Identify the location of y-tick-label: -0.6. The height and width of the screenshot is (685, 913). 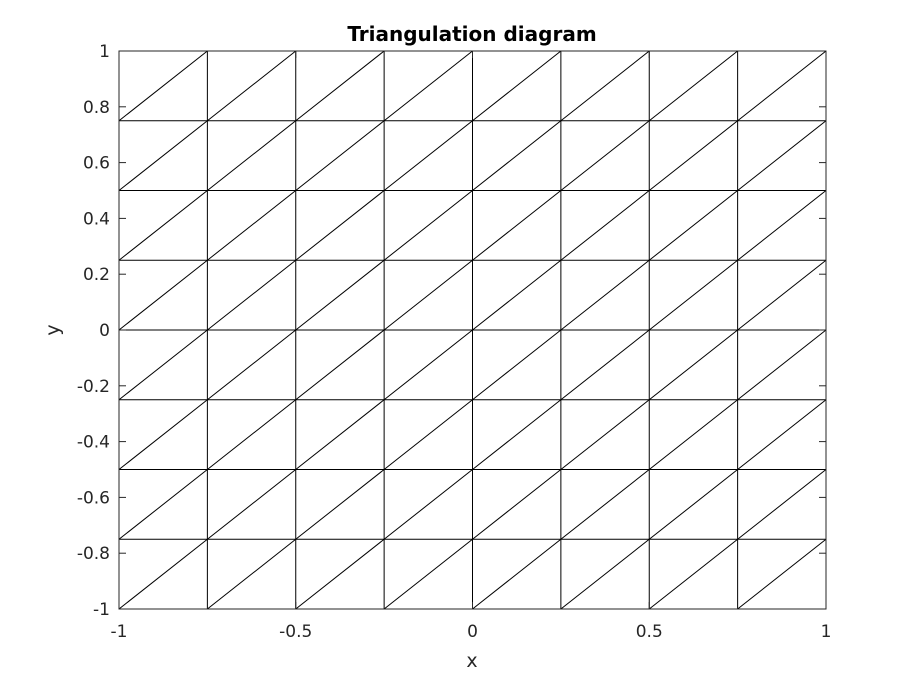
(93, 498).